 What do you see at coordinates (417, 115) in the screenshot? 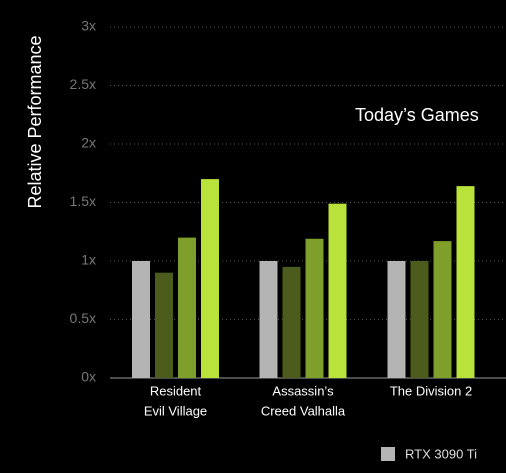
I see `annotation: Today’s Games` at bounding box center [417, 115].